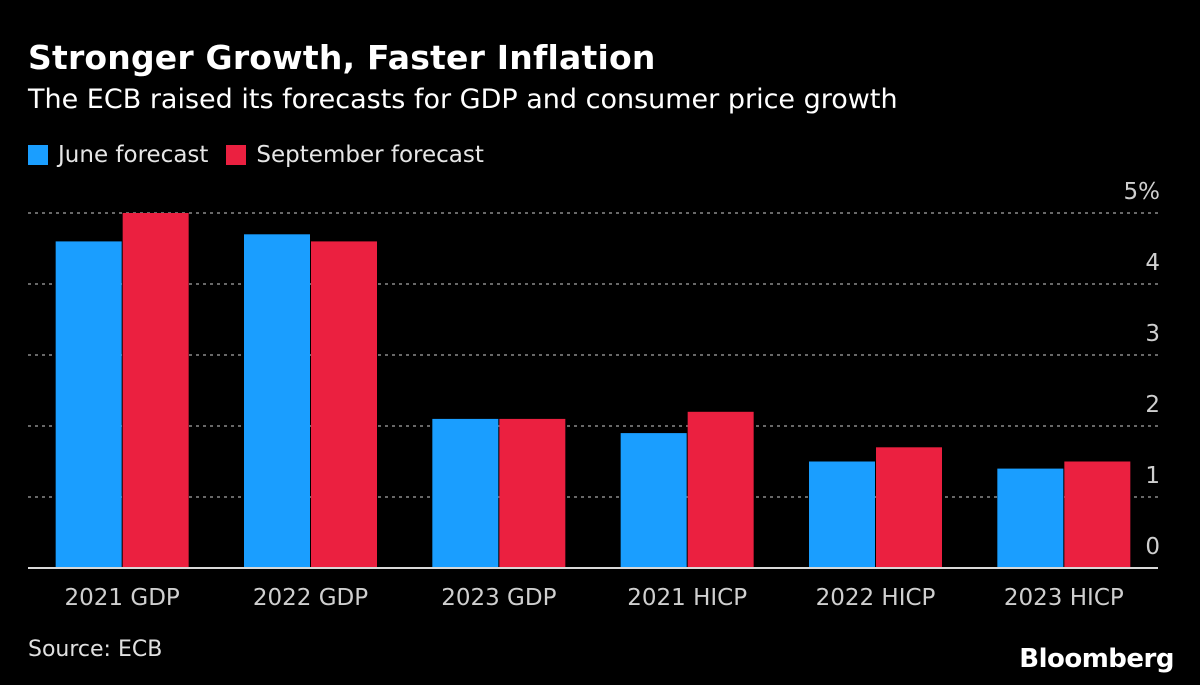 Image resolution: width=1200 pixels, height=685 pixels. What do you see at coordinates (1152, 476) in the screenshot?
I see `y-tick-label: 1` at bounding box center [1152, 476].